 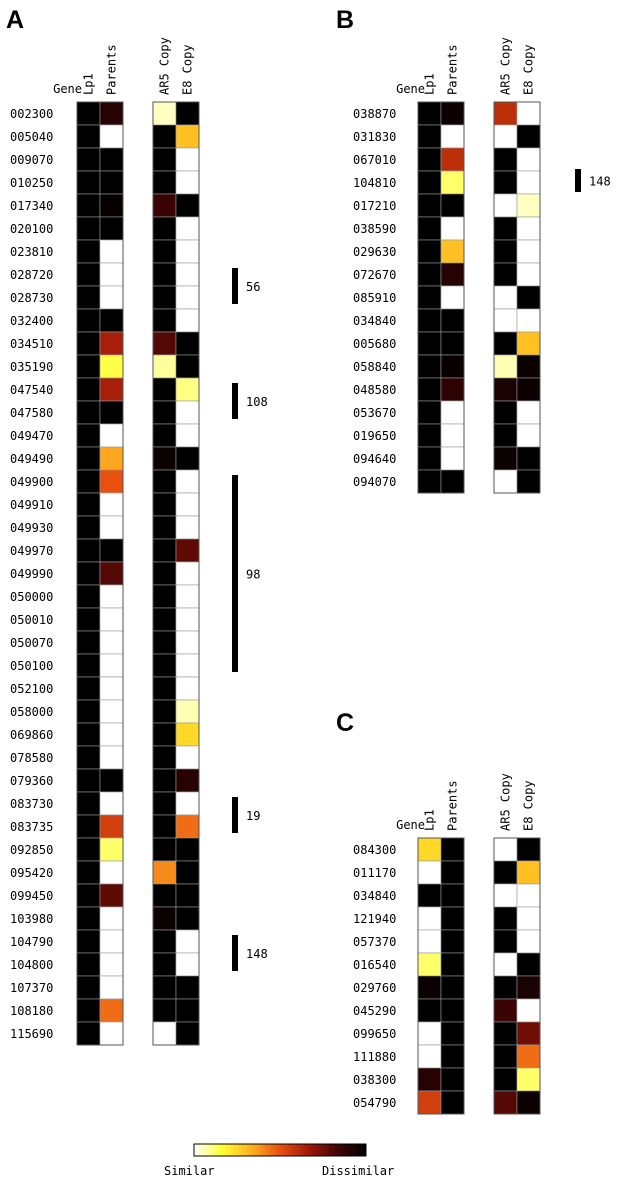 I want to click on column-label: E8 Copy, so click(x=529, y=805).